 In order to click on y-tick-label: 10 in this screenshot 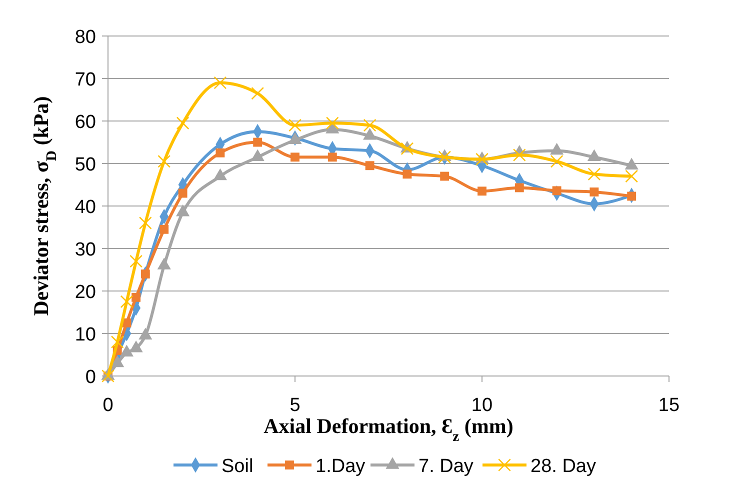, I will do `click(85, 335)`.